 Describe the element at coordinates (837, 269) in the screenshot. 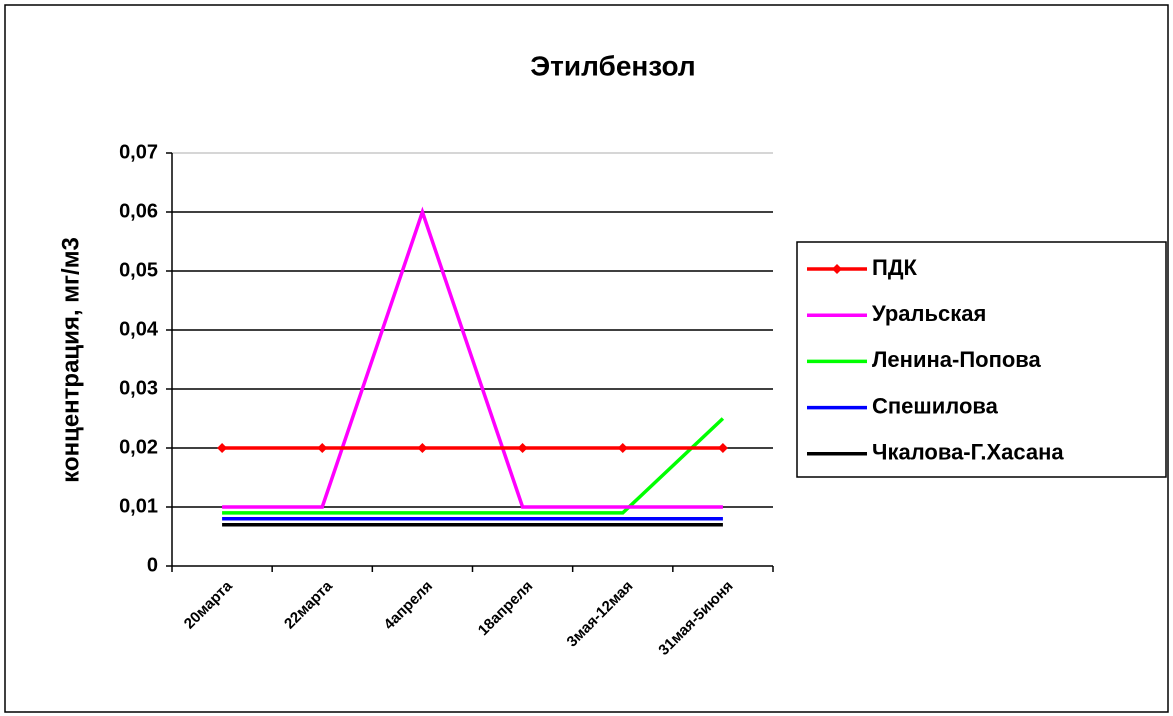

I see `legend-marker` at that location.